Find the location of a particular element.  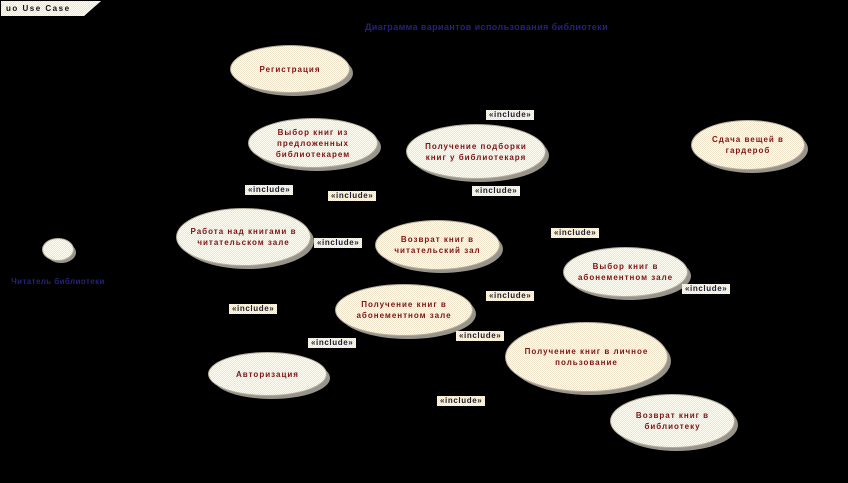

use-case-vybor-knig-iz-predlozhennyh: Выбор книг из предложенных библиотекарем is located at coordinates (313, 143).